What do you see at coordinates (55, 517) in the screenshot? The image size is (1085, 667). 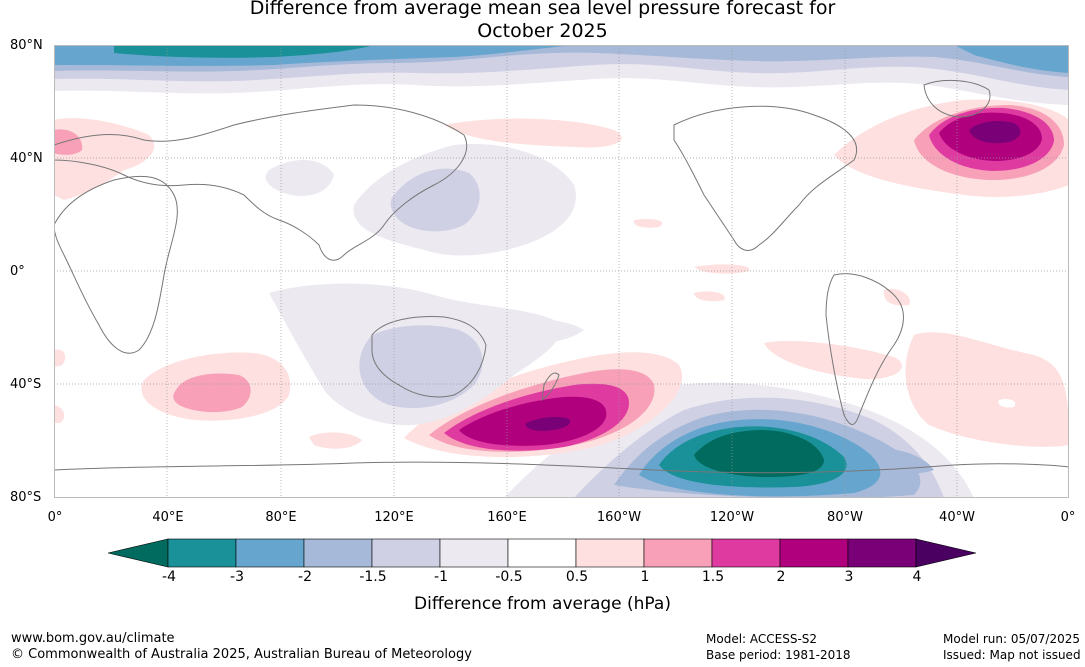 I see `lon-label-0: 0°` at bounding box center [55, 517].